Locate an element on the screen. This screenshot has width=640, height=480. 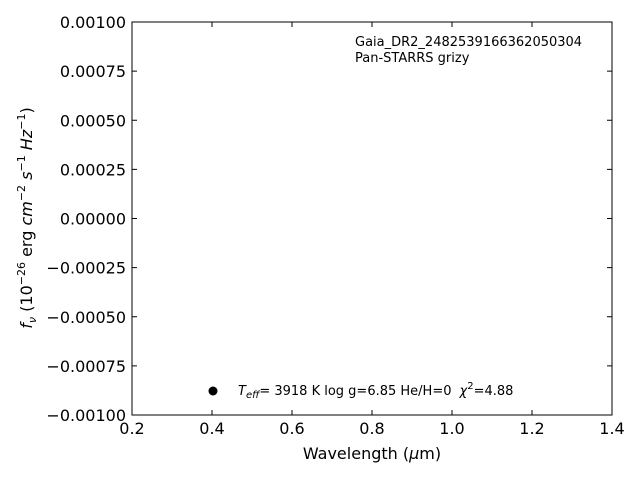
svg-text: fν (10−26 erg cm−2 s−1 Hz−1) is located at coordinates (27, 217).